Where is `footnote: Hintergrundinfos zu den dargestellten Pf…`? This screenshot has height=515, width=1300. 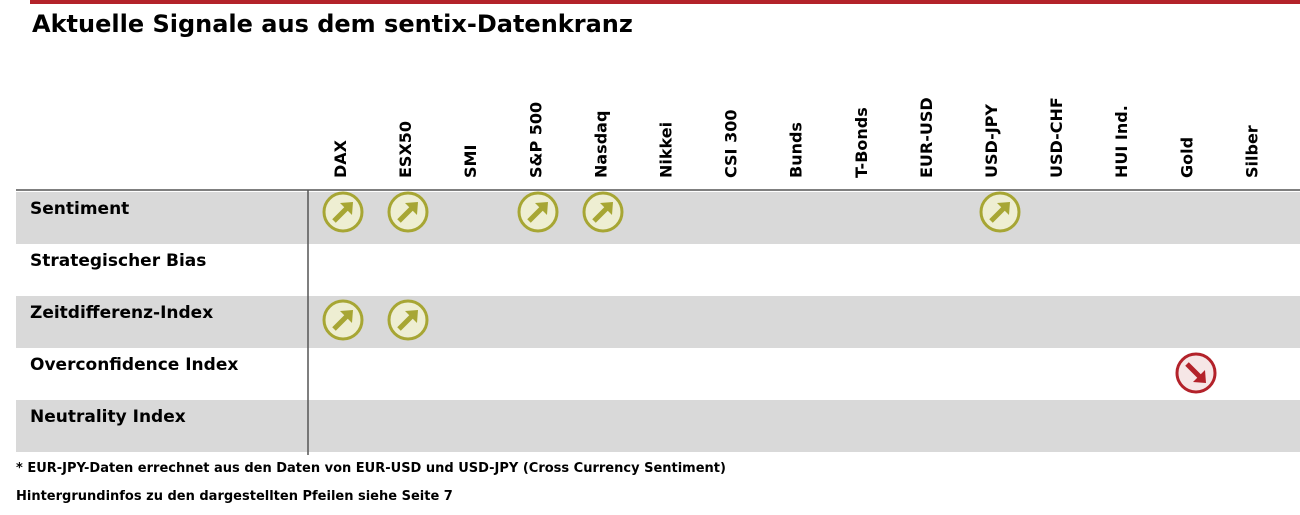 footnote: Hintergrundinfos zu den dargestellten Pf… is located at coordinates (234, 496).